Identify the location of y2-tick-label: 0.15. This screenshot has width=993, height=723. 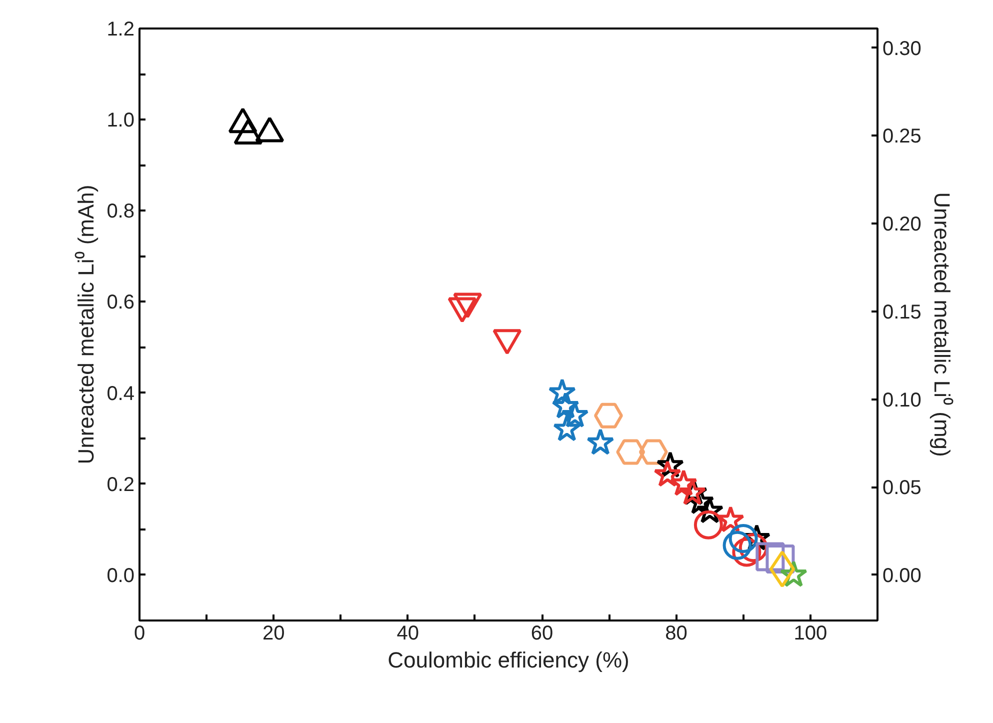
(902, 312).